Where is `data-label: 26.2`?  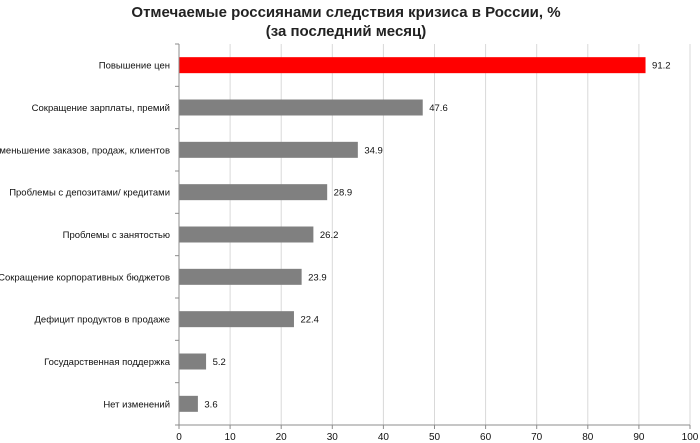 data-label: 26.2 is located at coordinates (329, 235).